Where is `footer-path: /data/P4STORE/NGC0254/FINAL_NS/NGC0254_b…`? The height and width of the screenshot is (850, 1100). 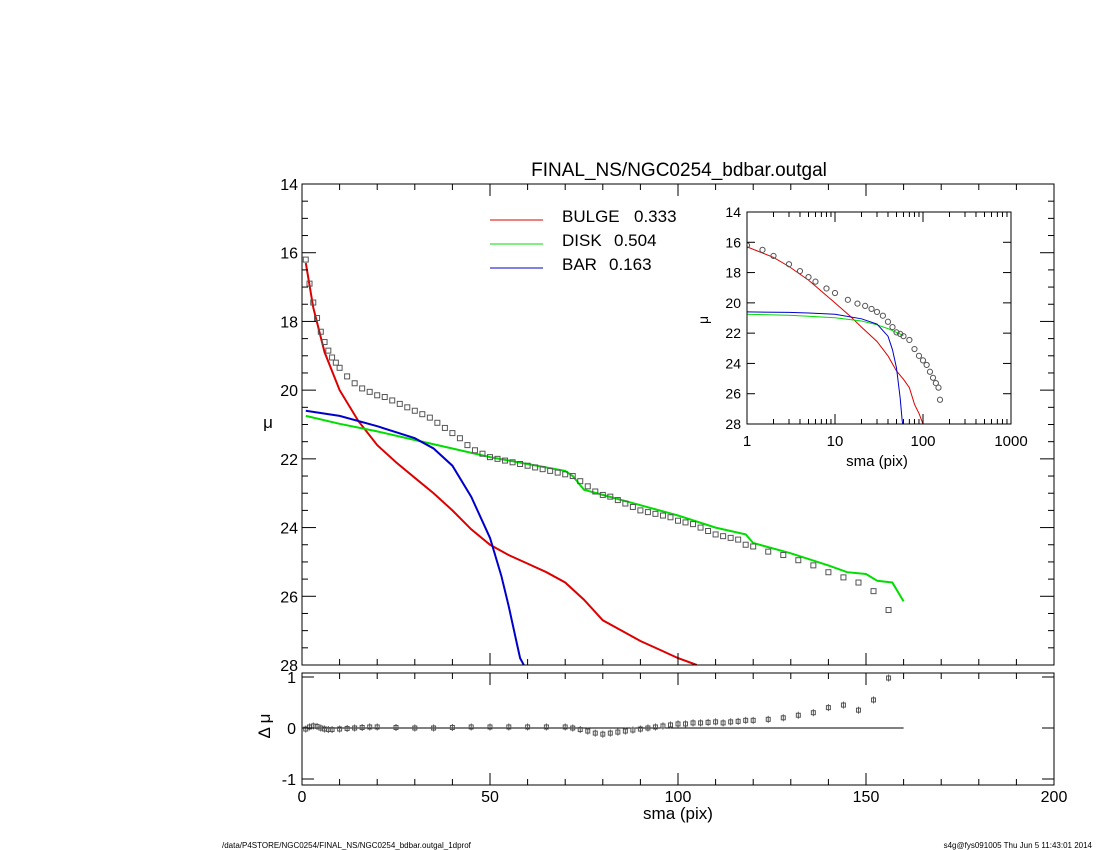 footer-path: /data/P4STORE/NGC0254/FINAL_NS/NGC0254_b… is located at coordinates (347, 845).